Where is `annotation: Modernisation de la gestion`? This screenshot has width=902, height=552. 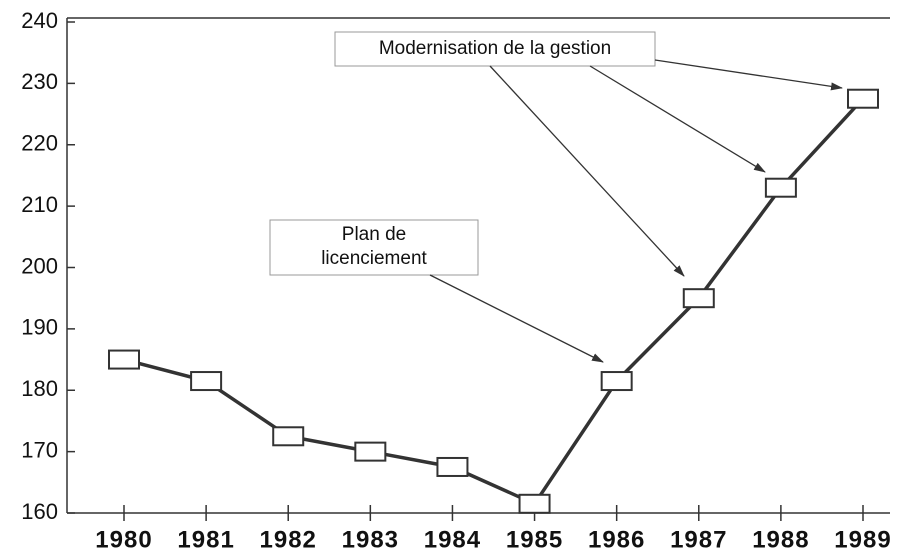 annotation: Modernisation de la gestion is located at coordinates (495, 48).